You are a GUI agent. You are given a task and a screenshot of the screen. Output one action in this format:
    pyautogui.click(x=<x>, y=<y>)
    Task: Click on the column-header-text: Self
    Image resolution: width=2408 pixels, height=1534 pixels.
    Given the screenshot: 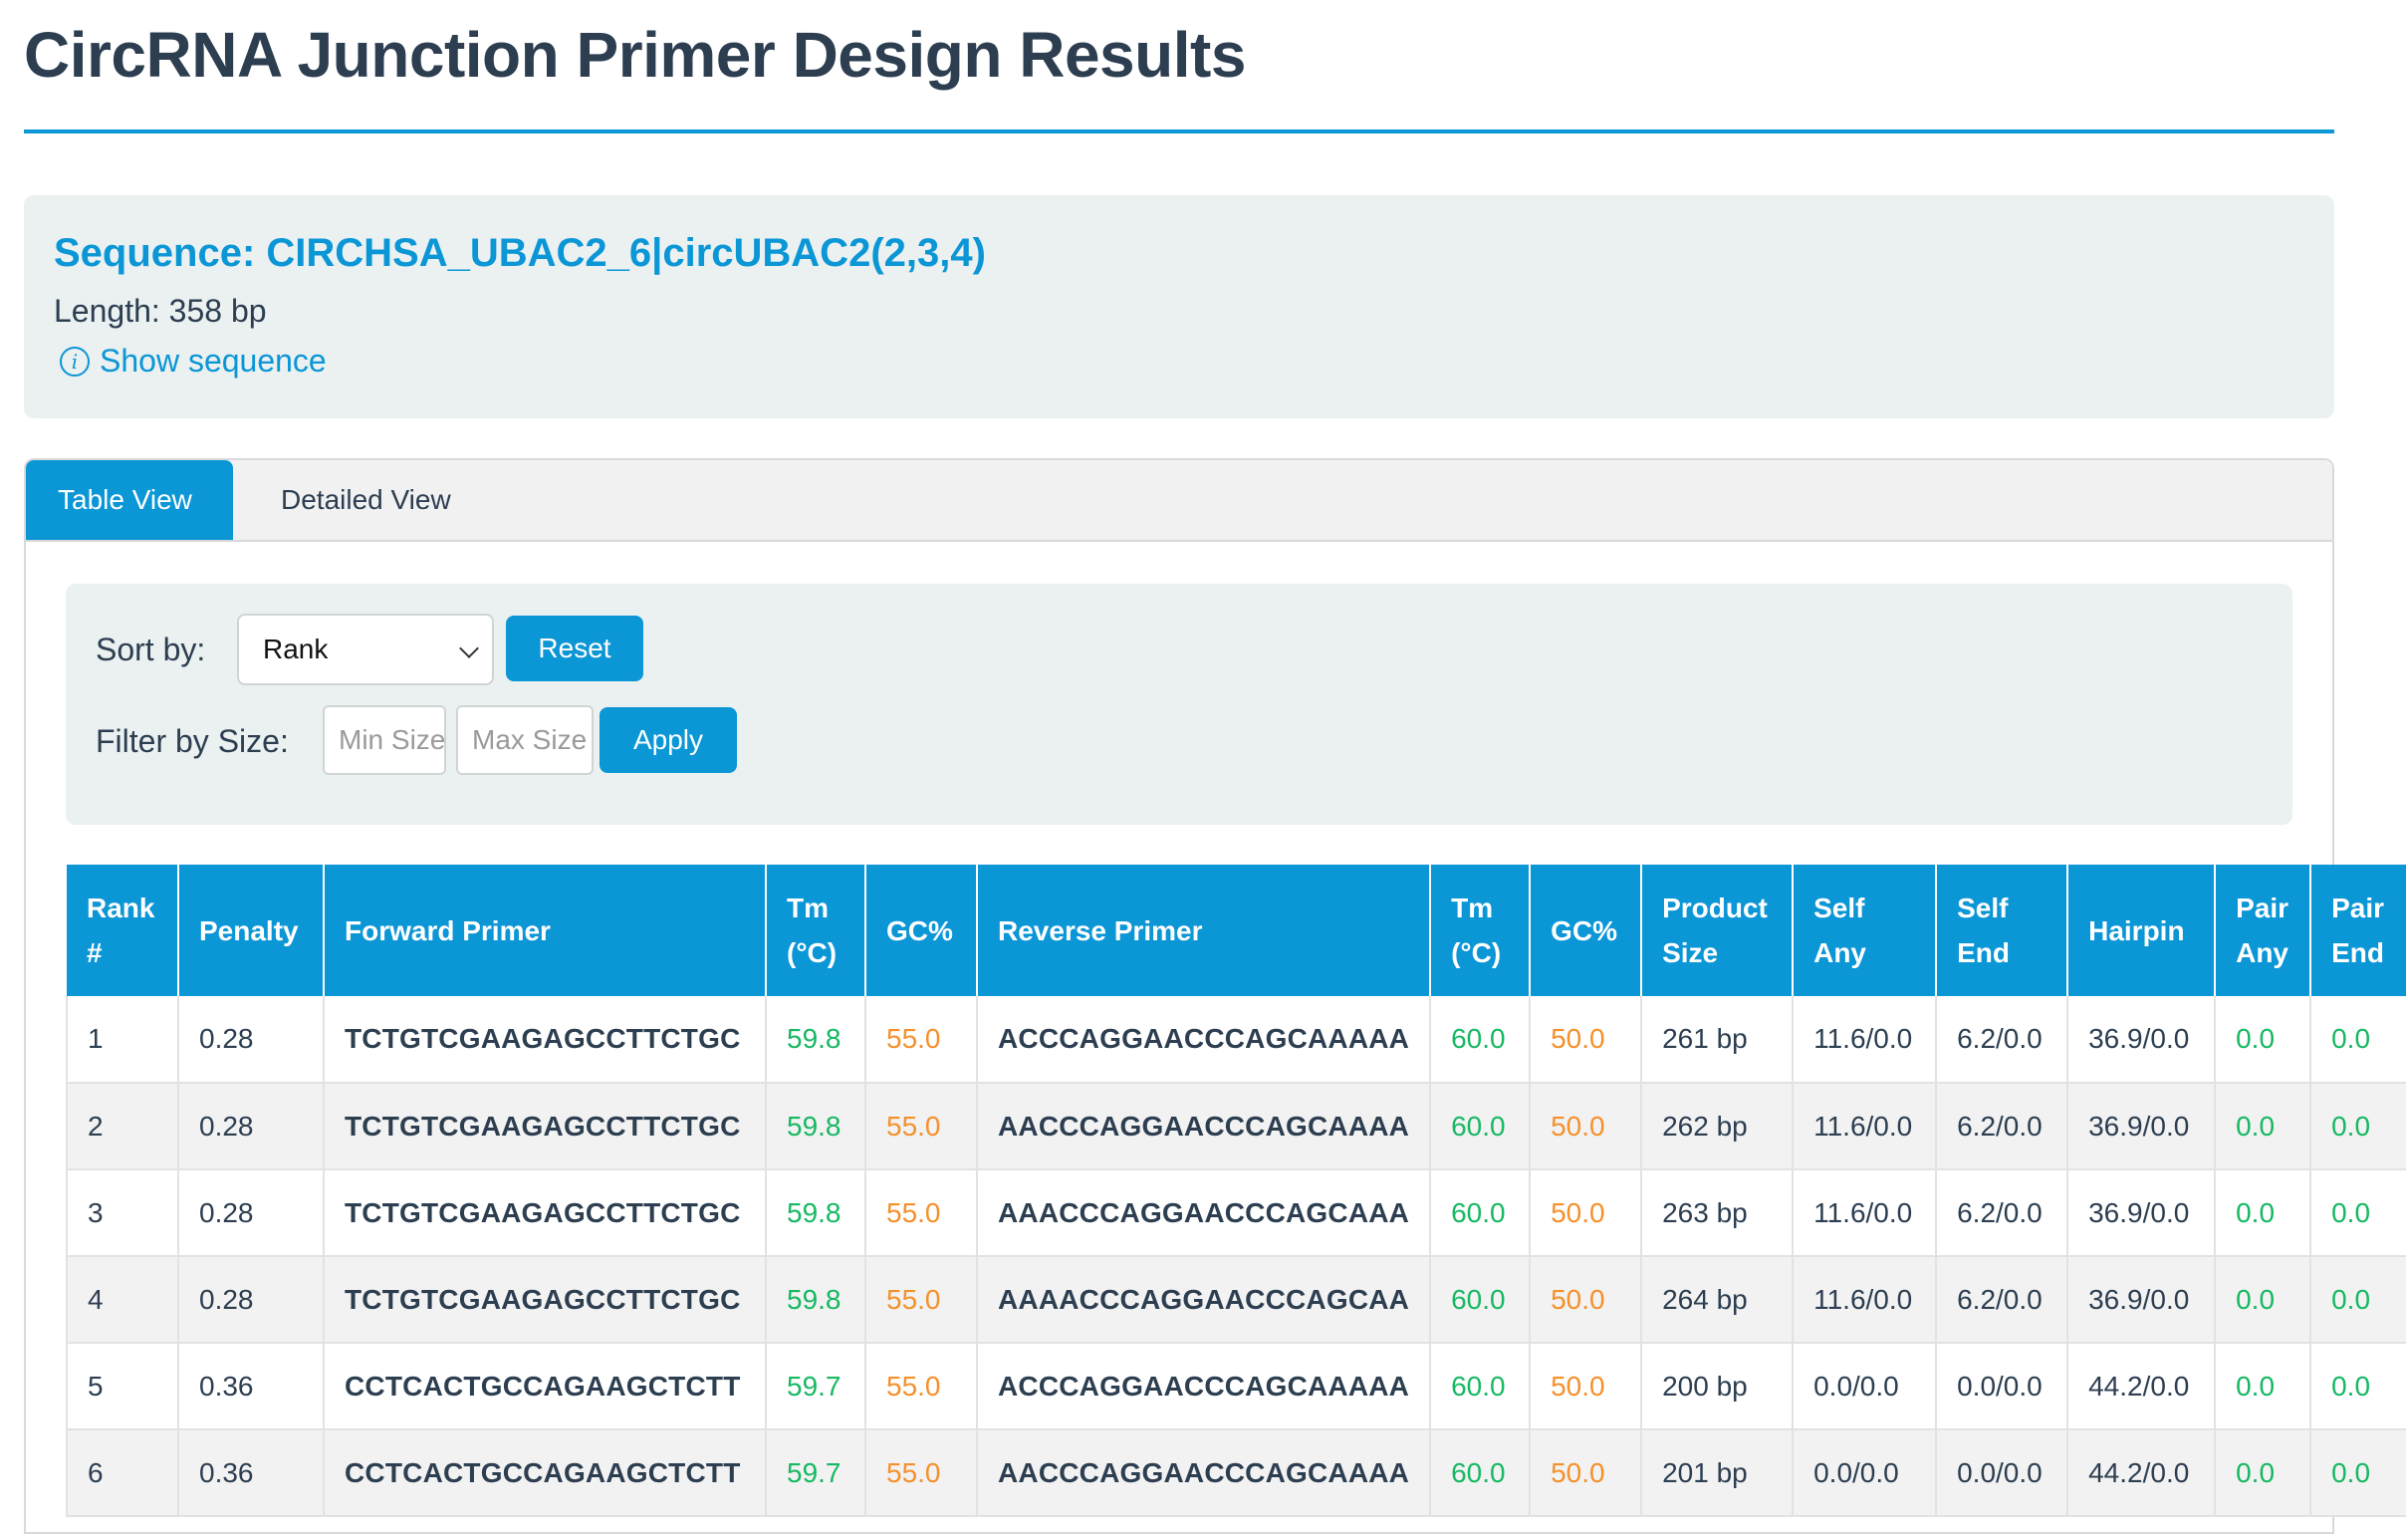 What is the action you would take?
    pyautogui.click(x=1839, y=908)
    